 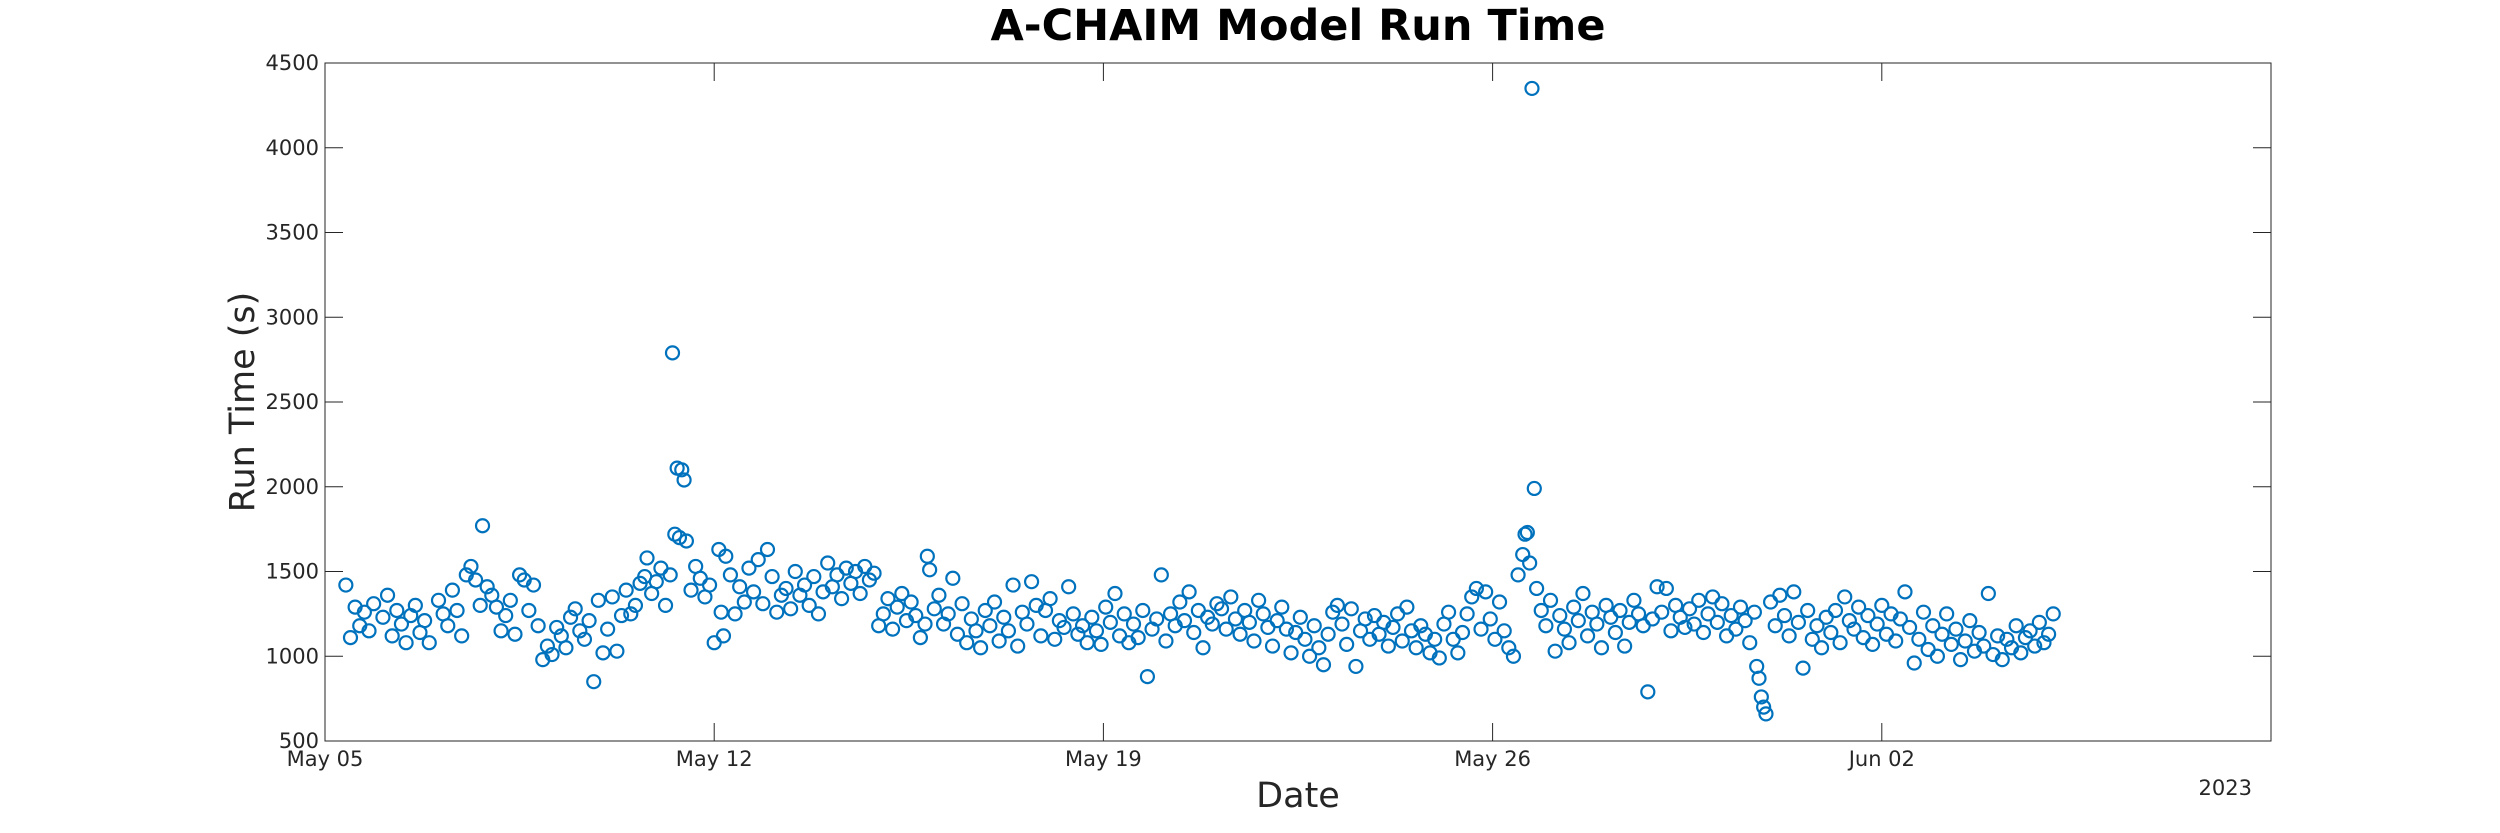 What do you see at coordinates (292, 572) in the screenshot?
I see `y-tick-label: 1500` at bounding box center [292, 572].